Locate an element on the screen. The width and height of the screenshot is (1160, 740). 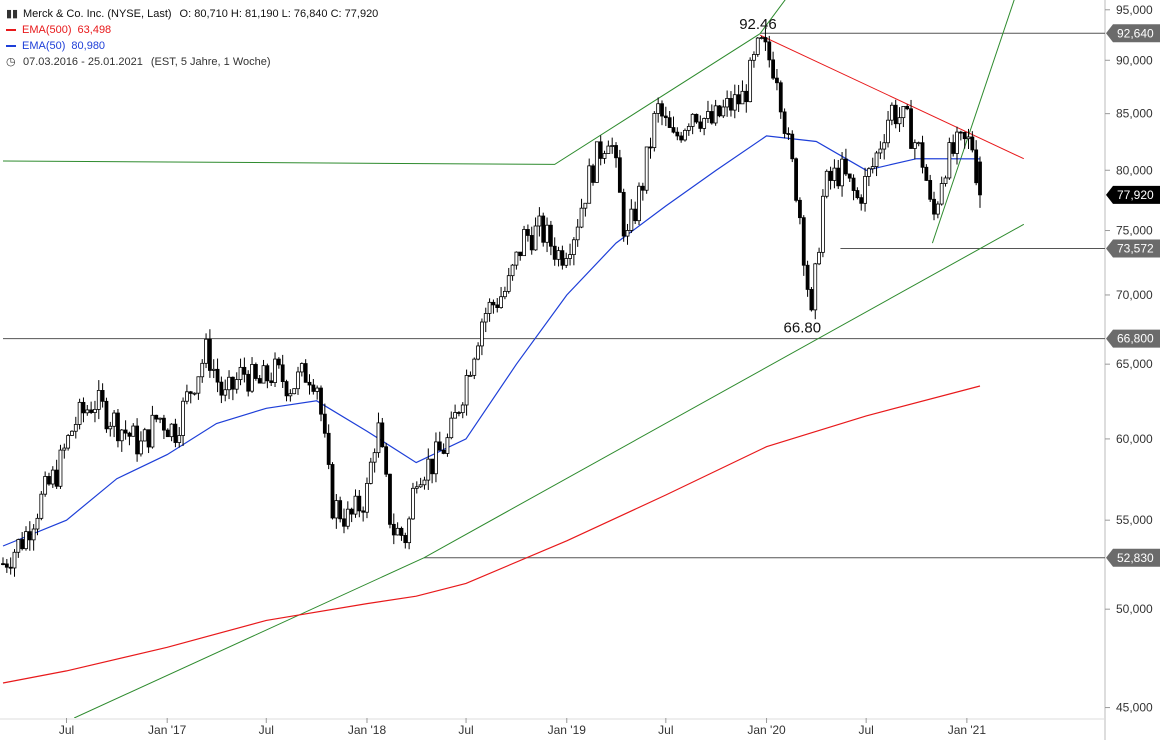
legend-ema50-row: EMA(50) 80,980 is located at coordinates (192, 46).